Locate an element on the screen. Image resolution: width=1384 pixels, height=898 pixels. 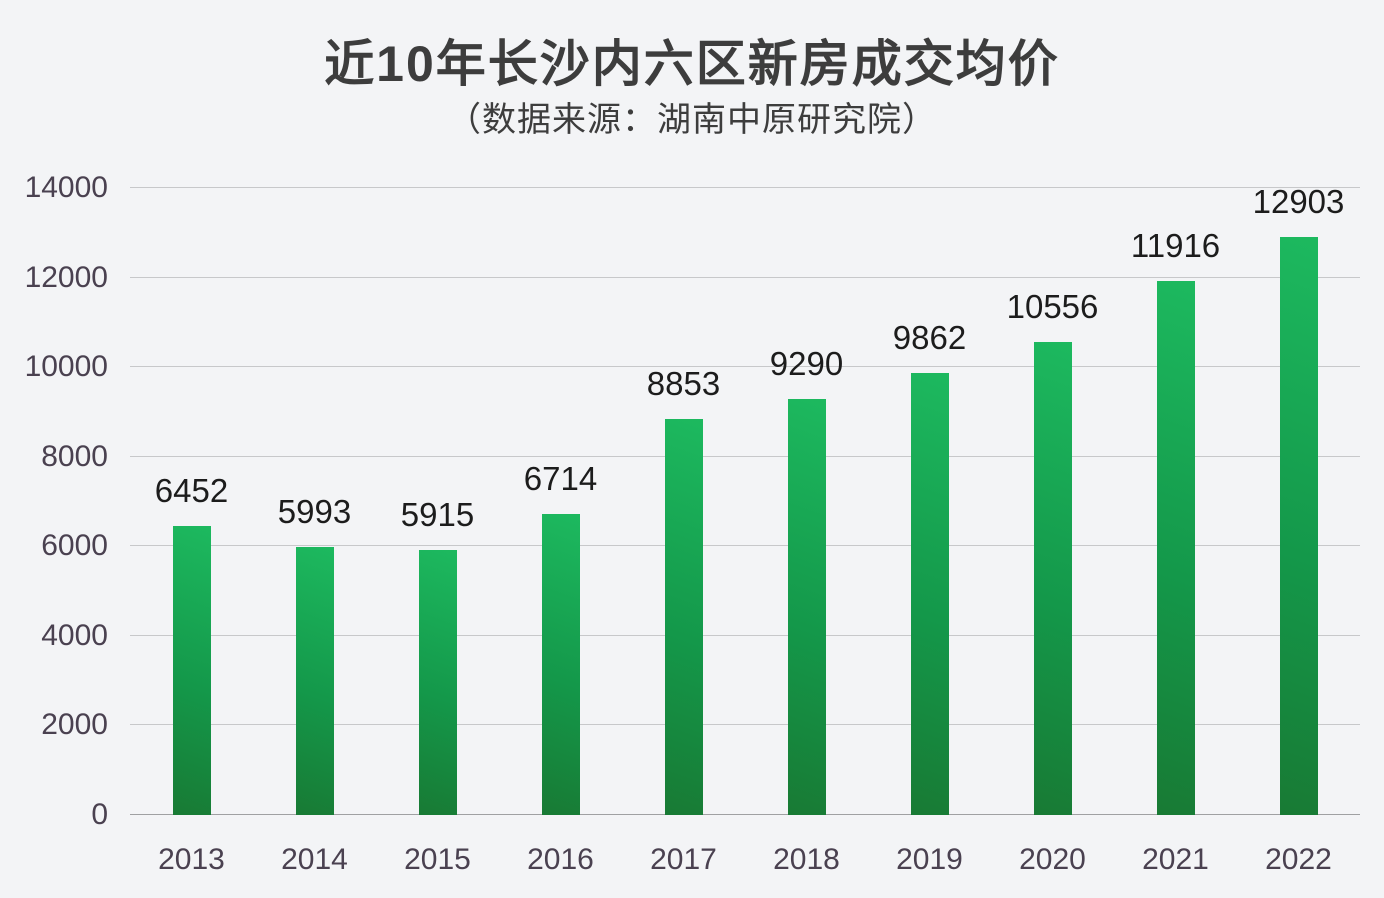
bar-2018 is located at coordinates (806, 606).